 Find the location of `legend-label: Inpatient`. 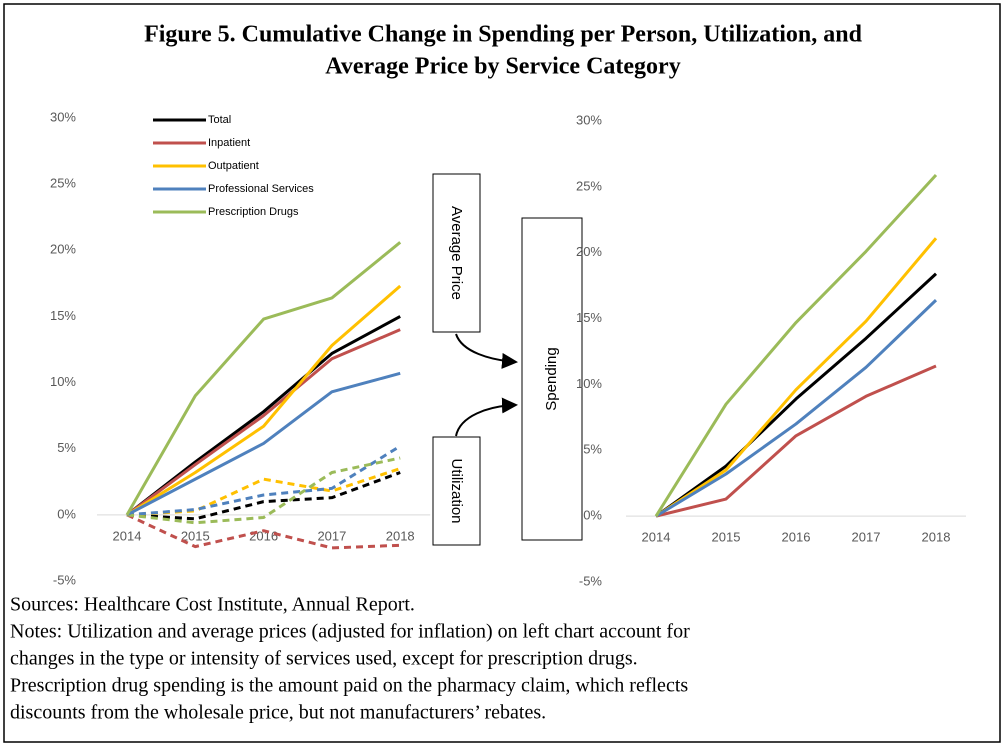

legend-label: Inpatient is located at coordinates (229, 143).